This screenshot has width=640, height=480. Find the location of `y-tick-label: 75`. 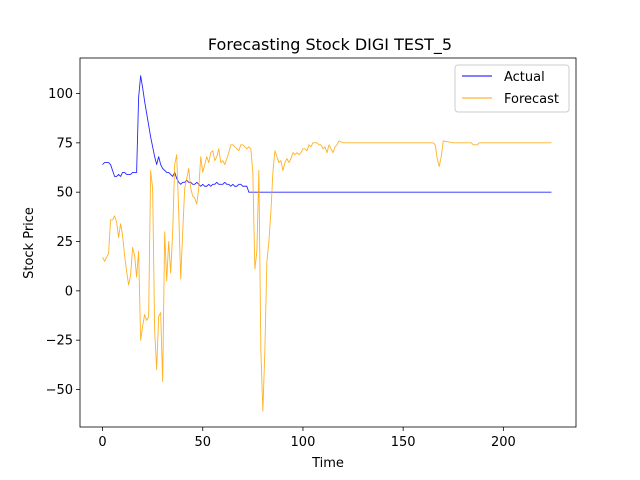

y-tick-label: 75 is located at coordinates (64, 143).